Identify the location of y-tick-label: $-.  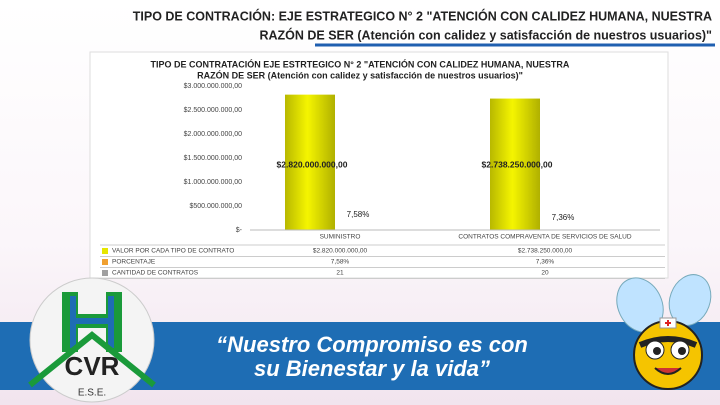
(239, 230).